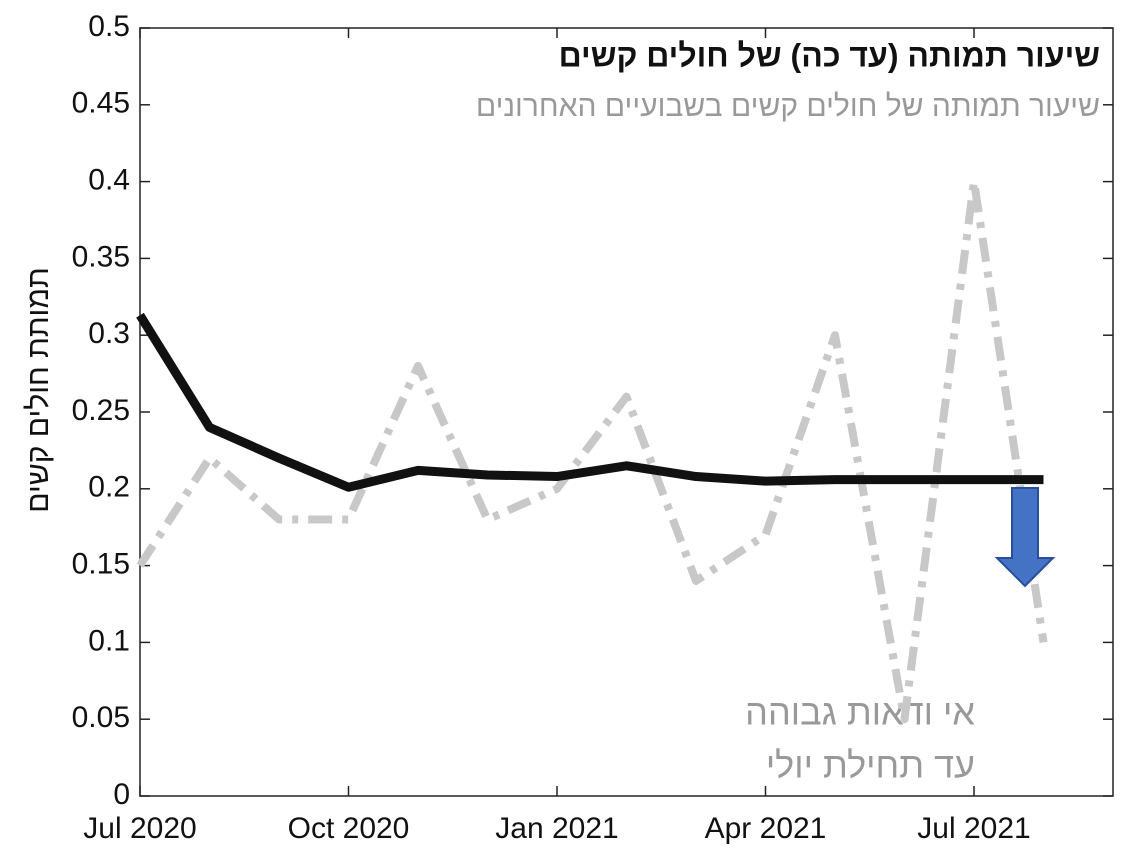 The image size is (1127, 851). What do you see at coordinates (860, 712) in the screenshot?
I see `annotation: אי ודאות גבוהה` at bounding box center [860, 712].